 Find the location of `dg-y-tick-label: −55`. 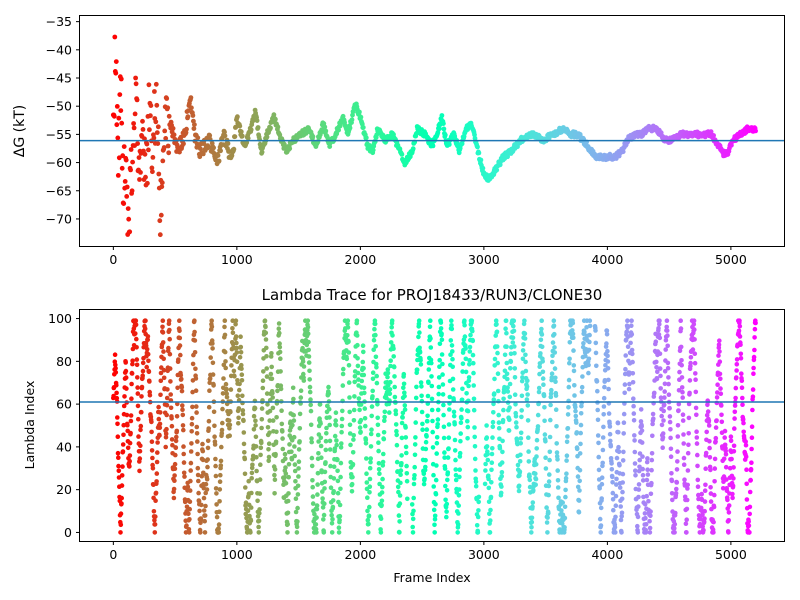

dg-y-tick-label: −55 is located at coordinates (59, 134).